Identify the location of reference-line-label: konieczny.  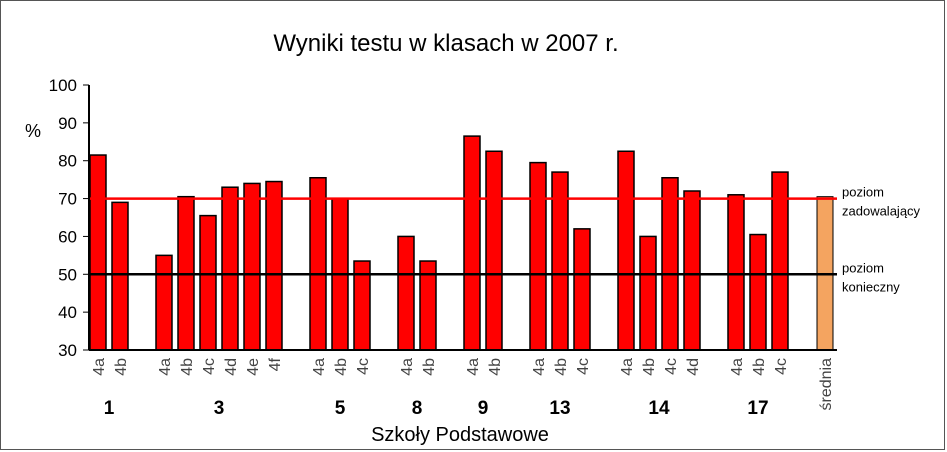
(871, 286).